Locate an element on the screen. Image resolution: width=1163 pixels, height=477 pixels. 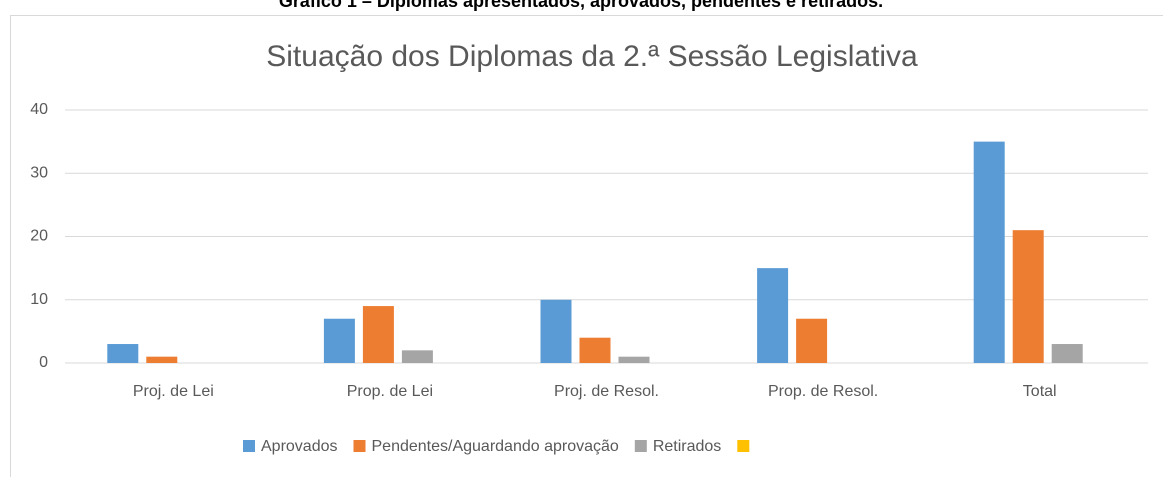
y-tick-label: 20 is located at coordinates (39, 236).